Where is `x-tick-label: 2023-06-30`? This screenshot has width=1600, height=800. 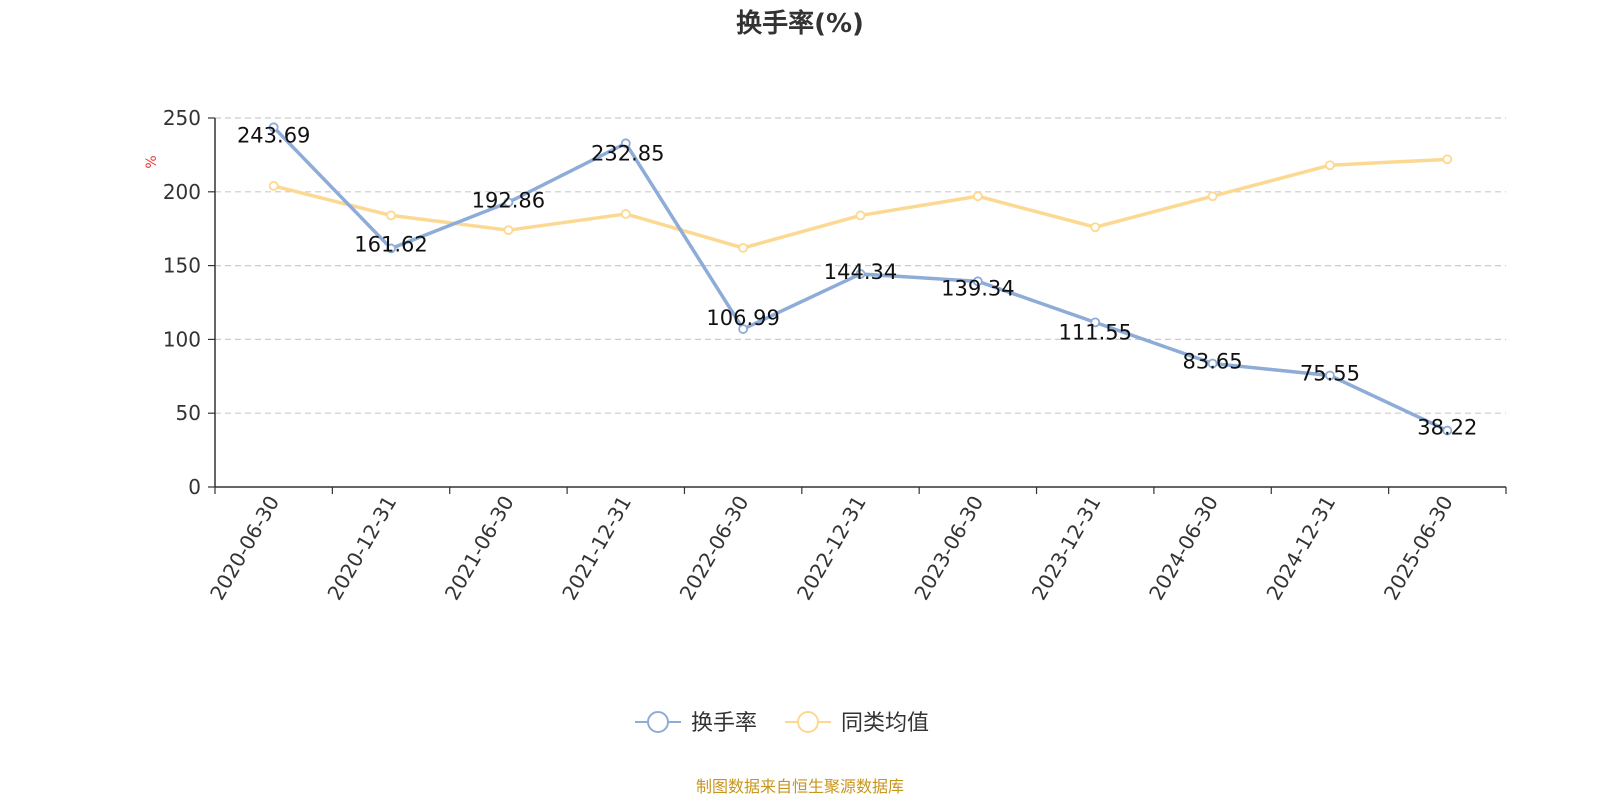 x-tick-label: 2023-06-30 is located at coordinates (948, 548).